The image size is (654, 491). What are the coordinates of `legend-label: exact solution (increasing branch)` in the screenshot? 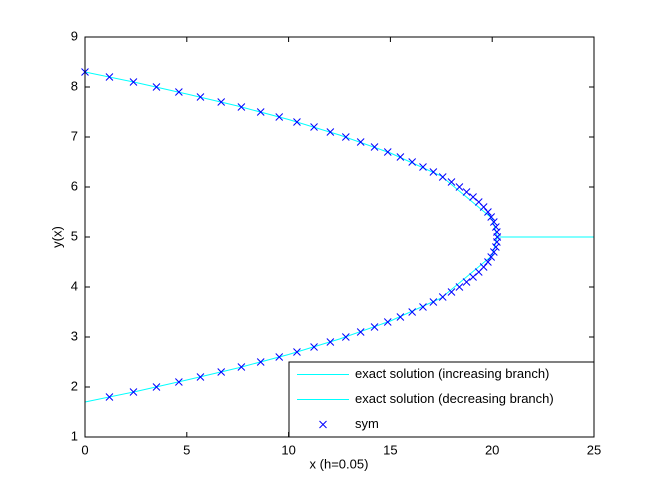 It's located at (452, 373).